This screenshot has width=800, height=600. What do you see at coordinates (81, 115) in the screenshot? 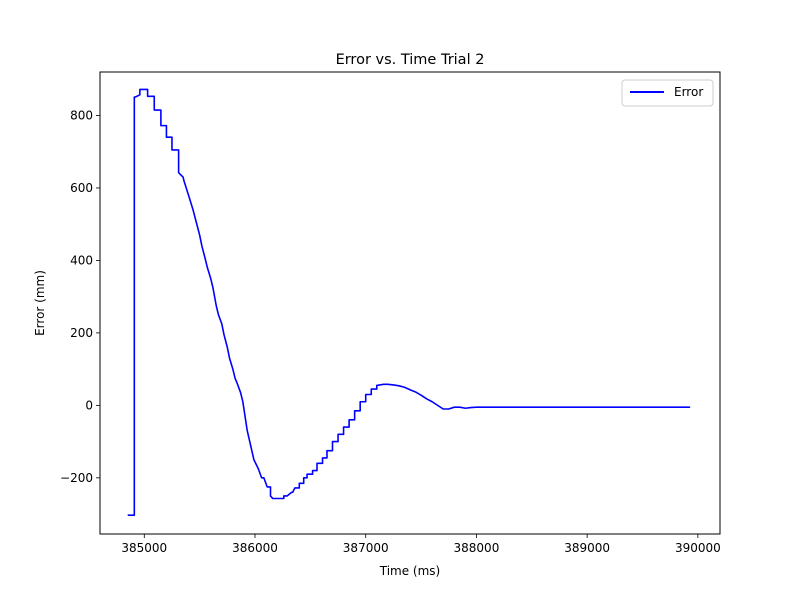
I see `y-tick-label: 800` at bounding box center [81, 115].